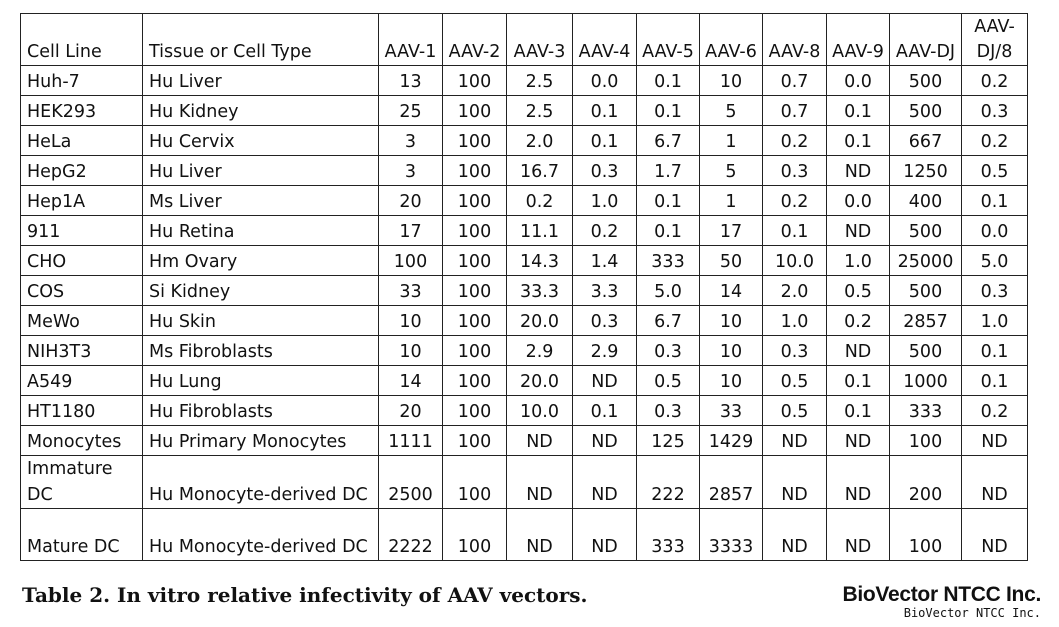 The image size is (1059, 627). Describe the element at coordinates (81, 350) in the screenshot. I see `cell-line: NIH3T3` at that location.